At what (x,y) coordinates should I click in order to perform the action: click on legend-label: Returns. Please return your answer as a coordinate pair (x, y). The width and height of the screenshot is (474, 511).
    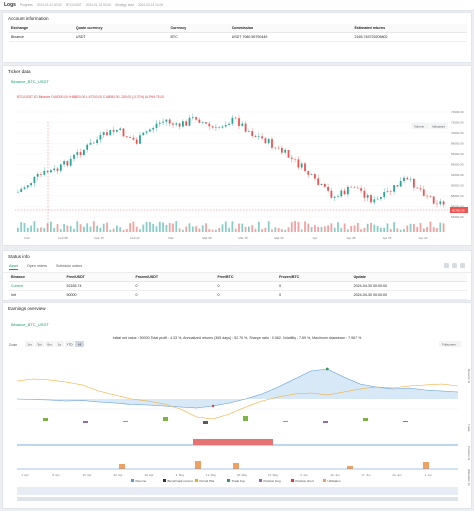
    Looking at the image, I should click on (141, 481).